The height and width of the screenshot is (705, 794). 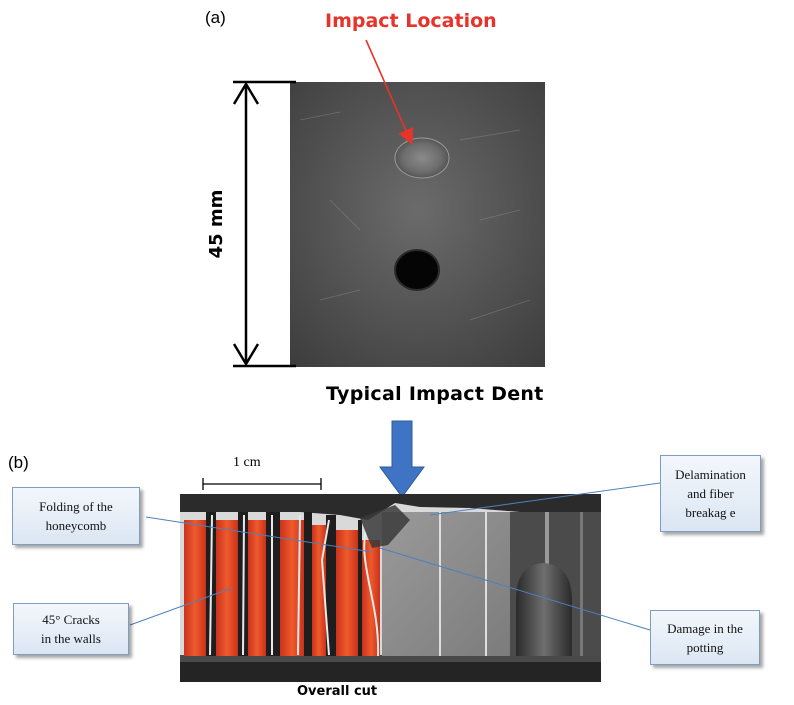 What do you see at coordinates (417, 270) in the screenshot?
I see `bolt-hole` at bounding box center [417, 270].